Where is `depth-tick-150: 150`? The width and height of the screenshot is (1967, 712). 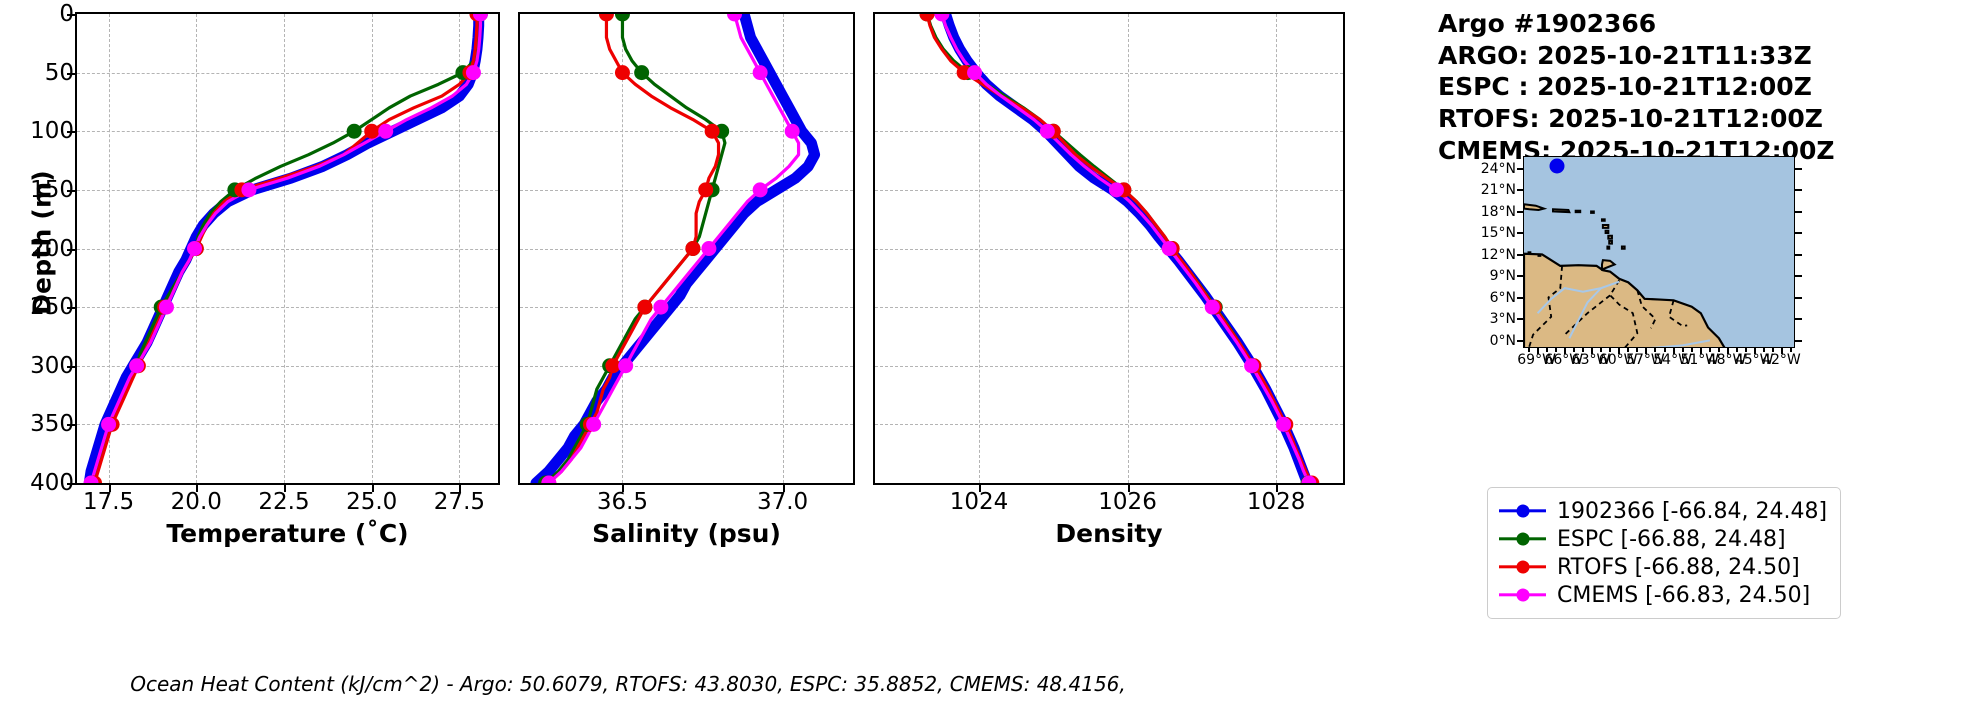
depth-tick-150: 150 is located at coordinates (52, 189).